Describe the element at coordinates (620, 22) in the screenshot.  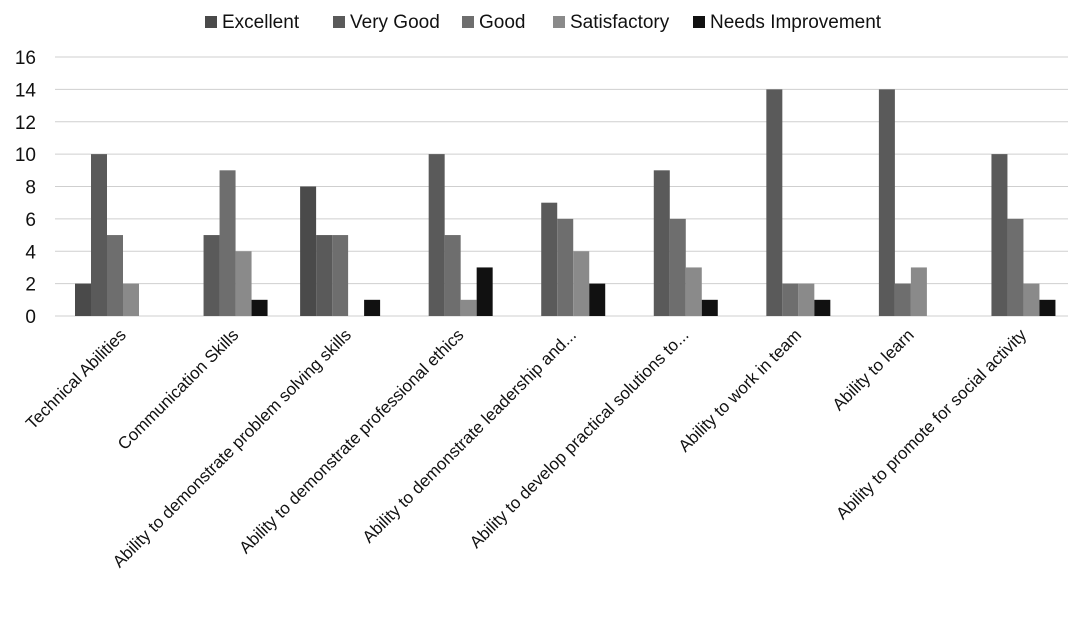
I see `legend-label: Satisfactory` at that location.